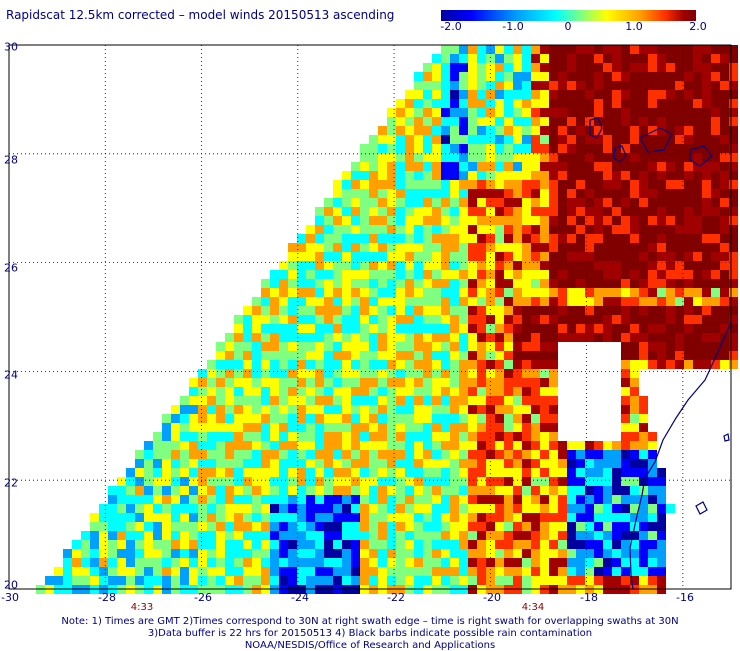  What do you see at coordinates (568, 15) in the screenshot?
I see `colorbar` at bounding box center [568, 15].